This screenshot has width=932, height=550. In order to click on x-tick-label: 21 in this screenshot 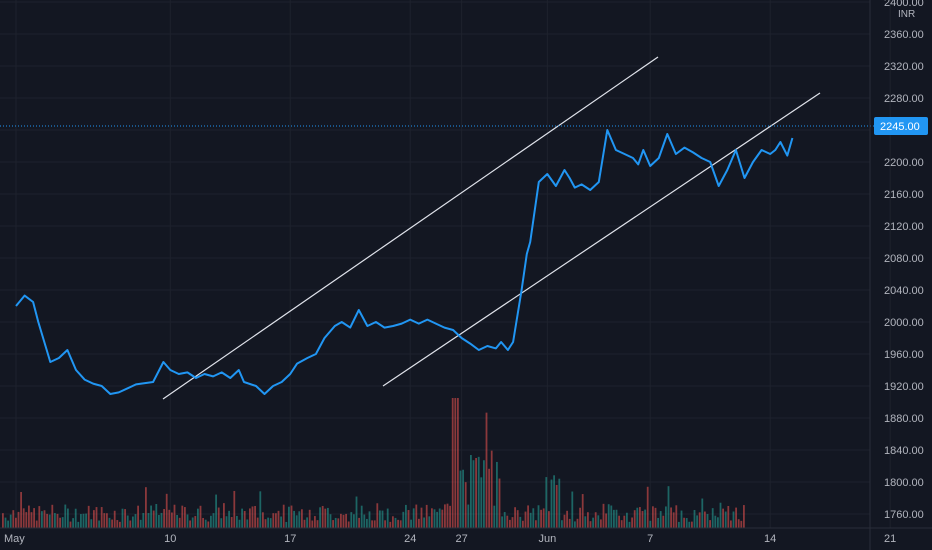, I will do `click(890, 539)`.